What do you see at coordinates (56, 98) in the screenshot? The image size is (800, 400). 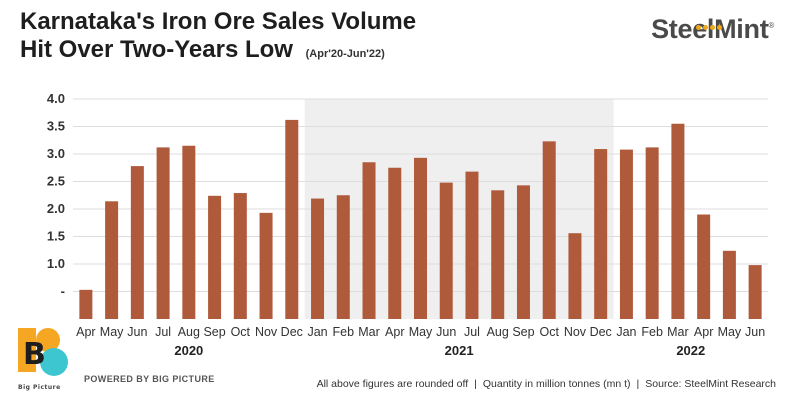 I see `y-tick-label: 4.0` at bounding box center [56, 98].